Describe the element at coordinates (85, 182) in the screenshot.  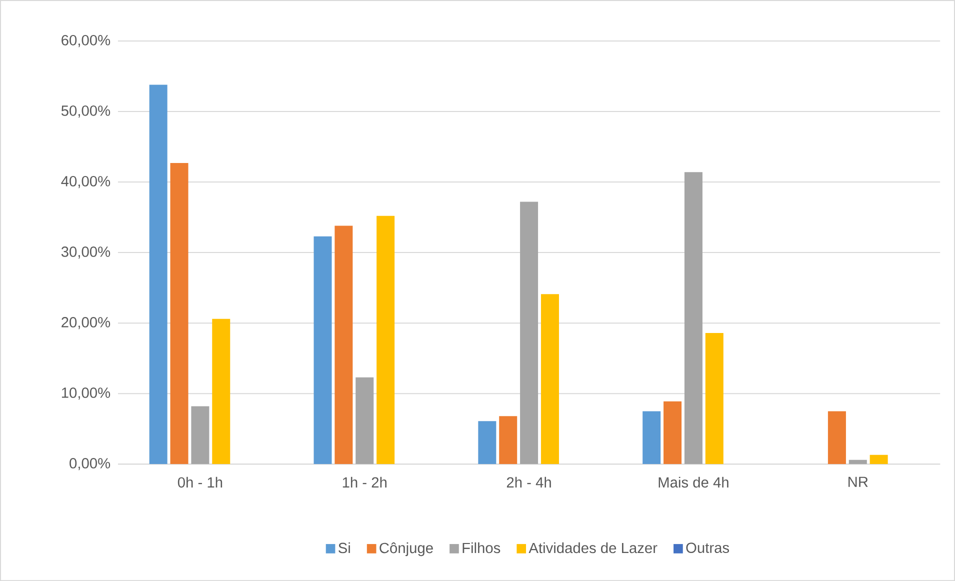
I see `y-tick-label: 40,00%` at that location.